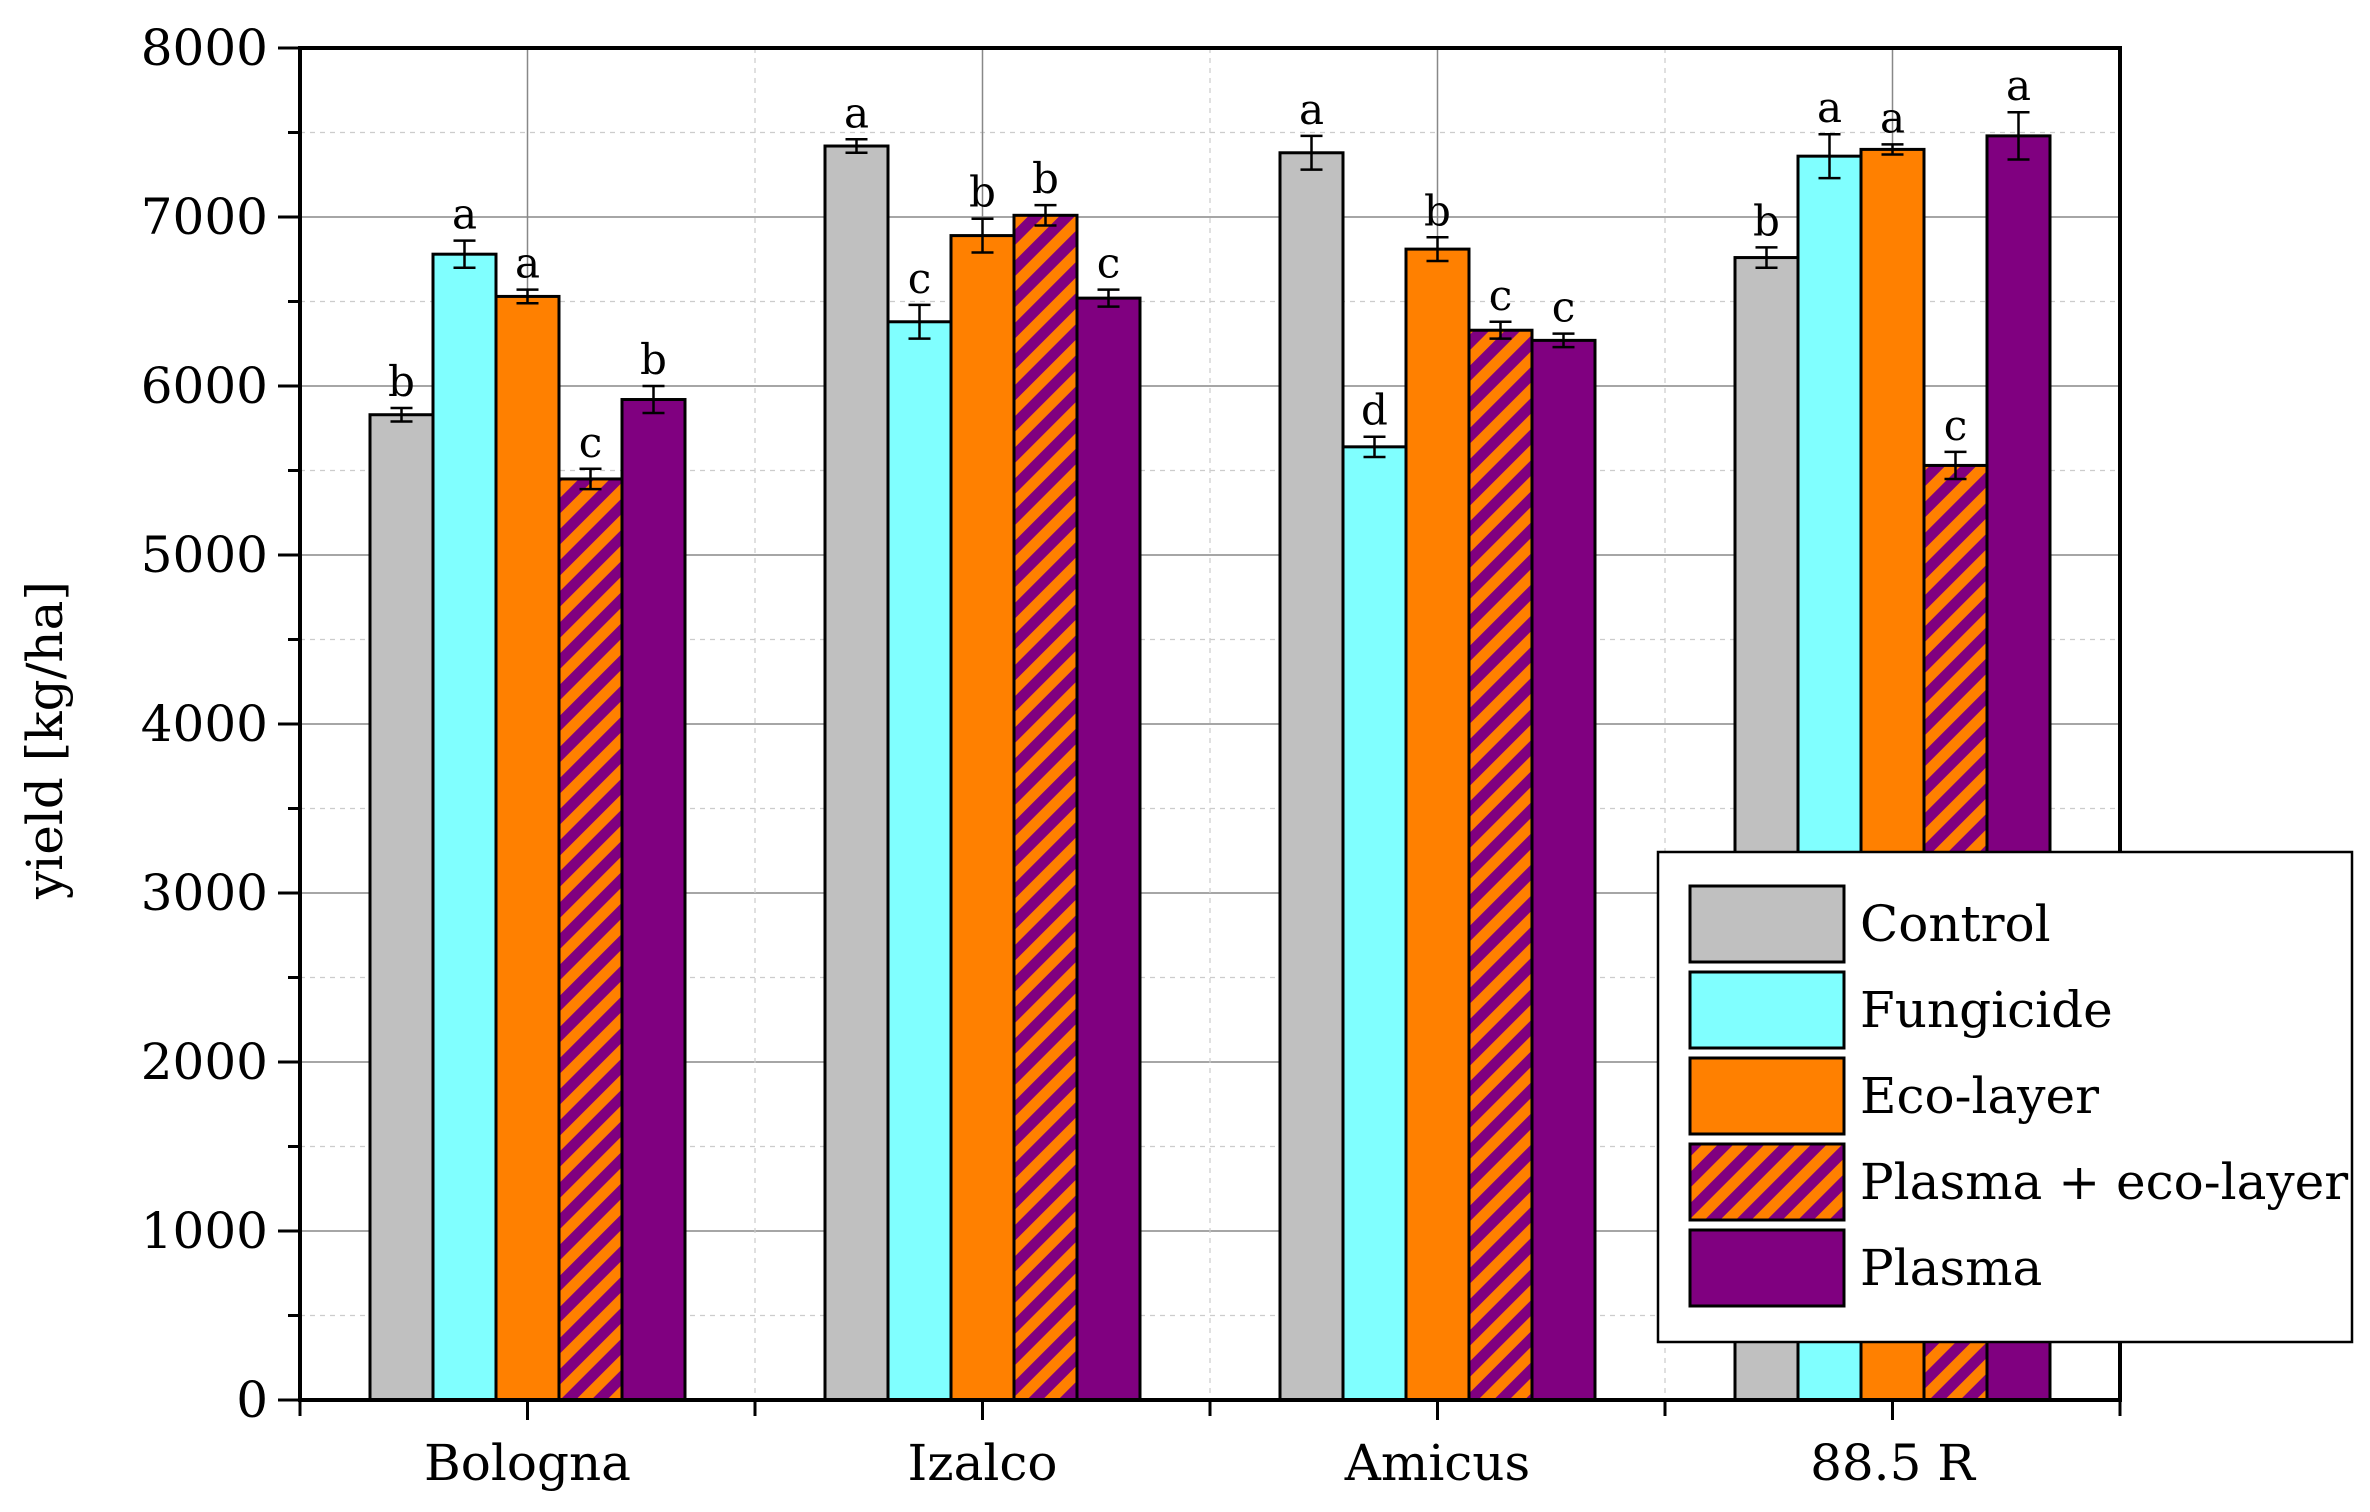  Describe the element at coordinates (1311, 776) in the screenshot. I see `bar-control-amicus` at that location.